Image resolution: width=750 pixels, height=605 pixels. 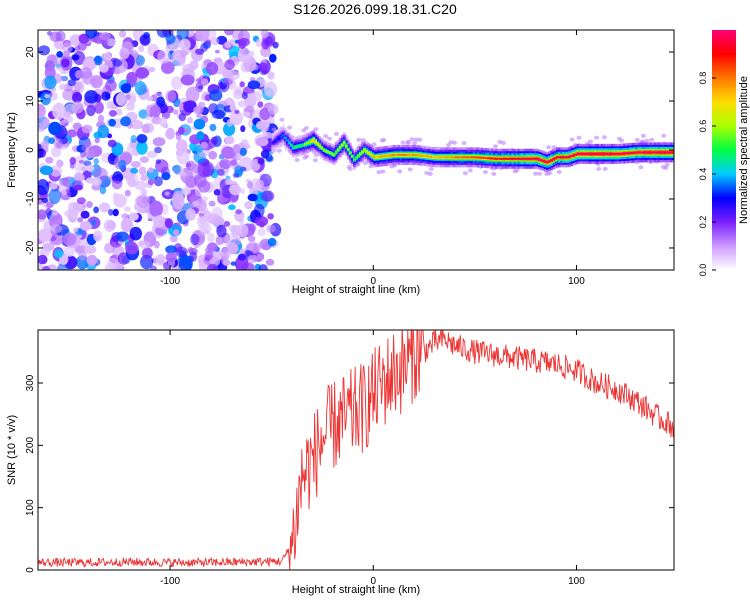 I want to click on spectrogram-y-label: Frequency (Hz), so click(x=12, y=150).